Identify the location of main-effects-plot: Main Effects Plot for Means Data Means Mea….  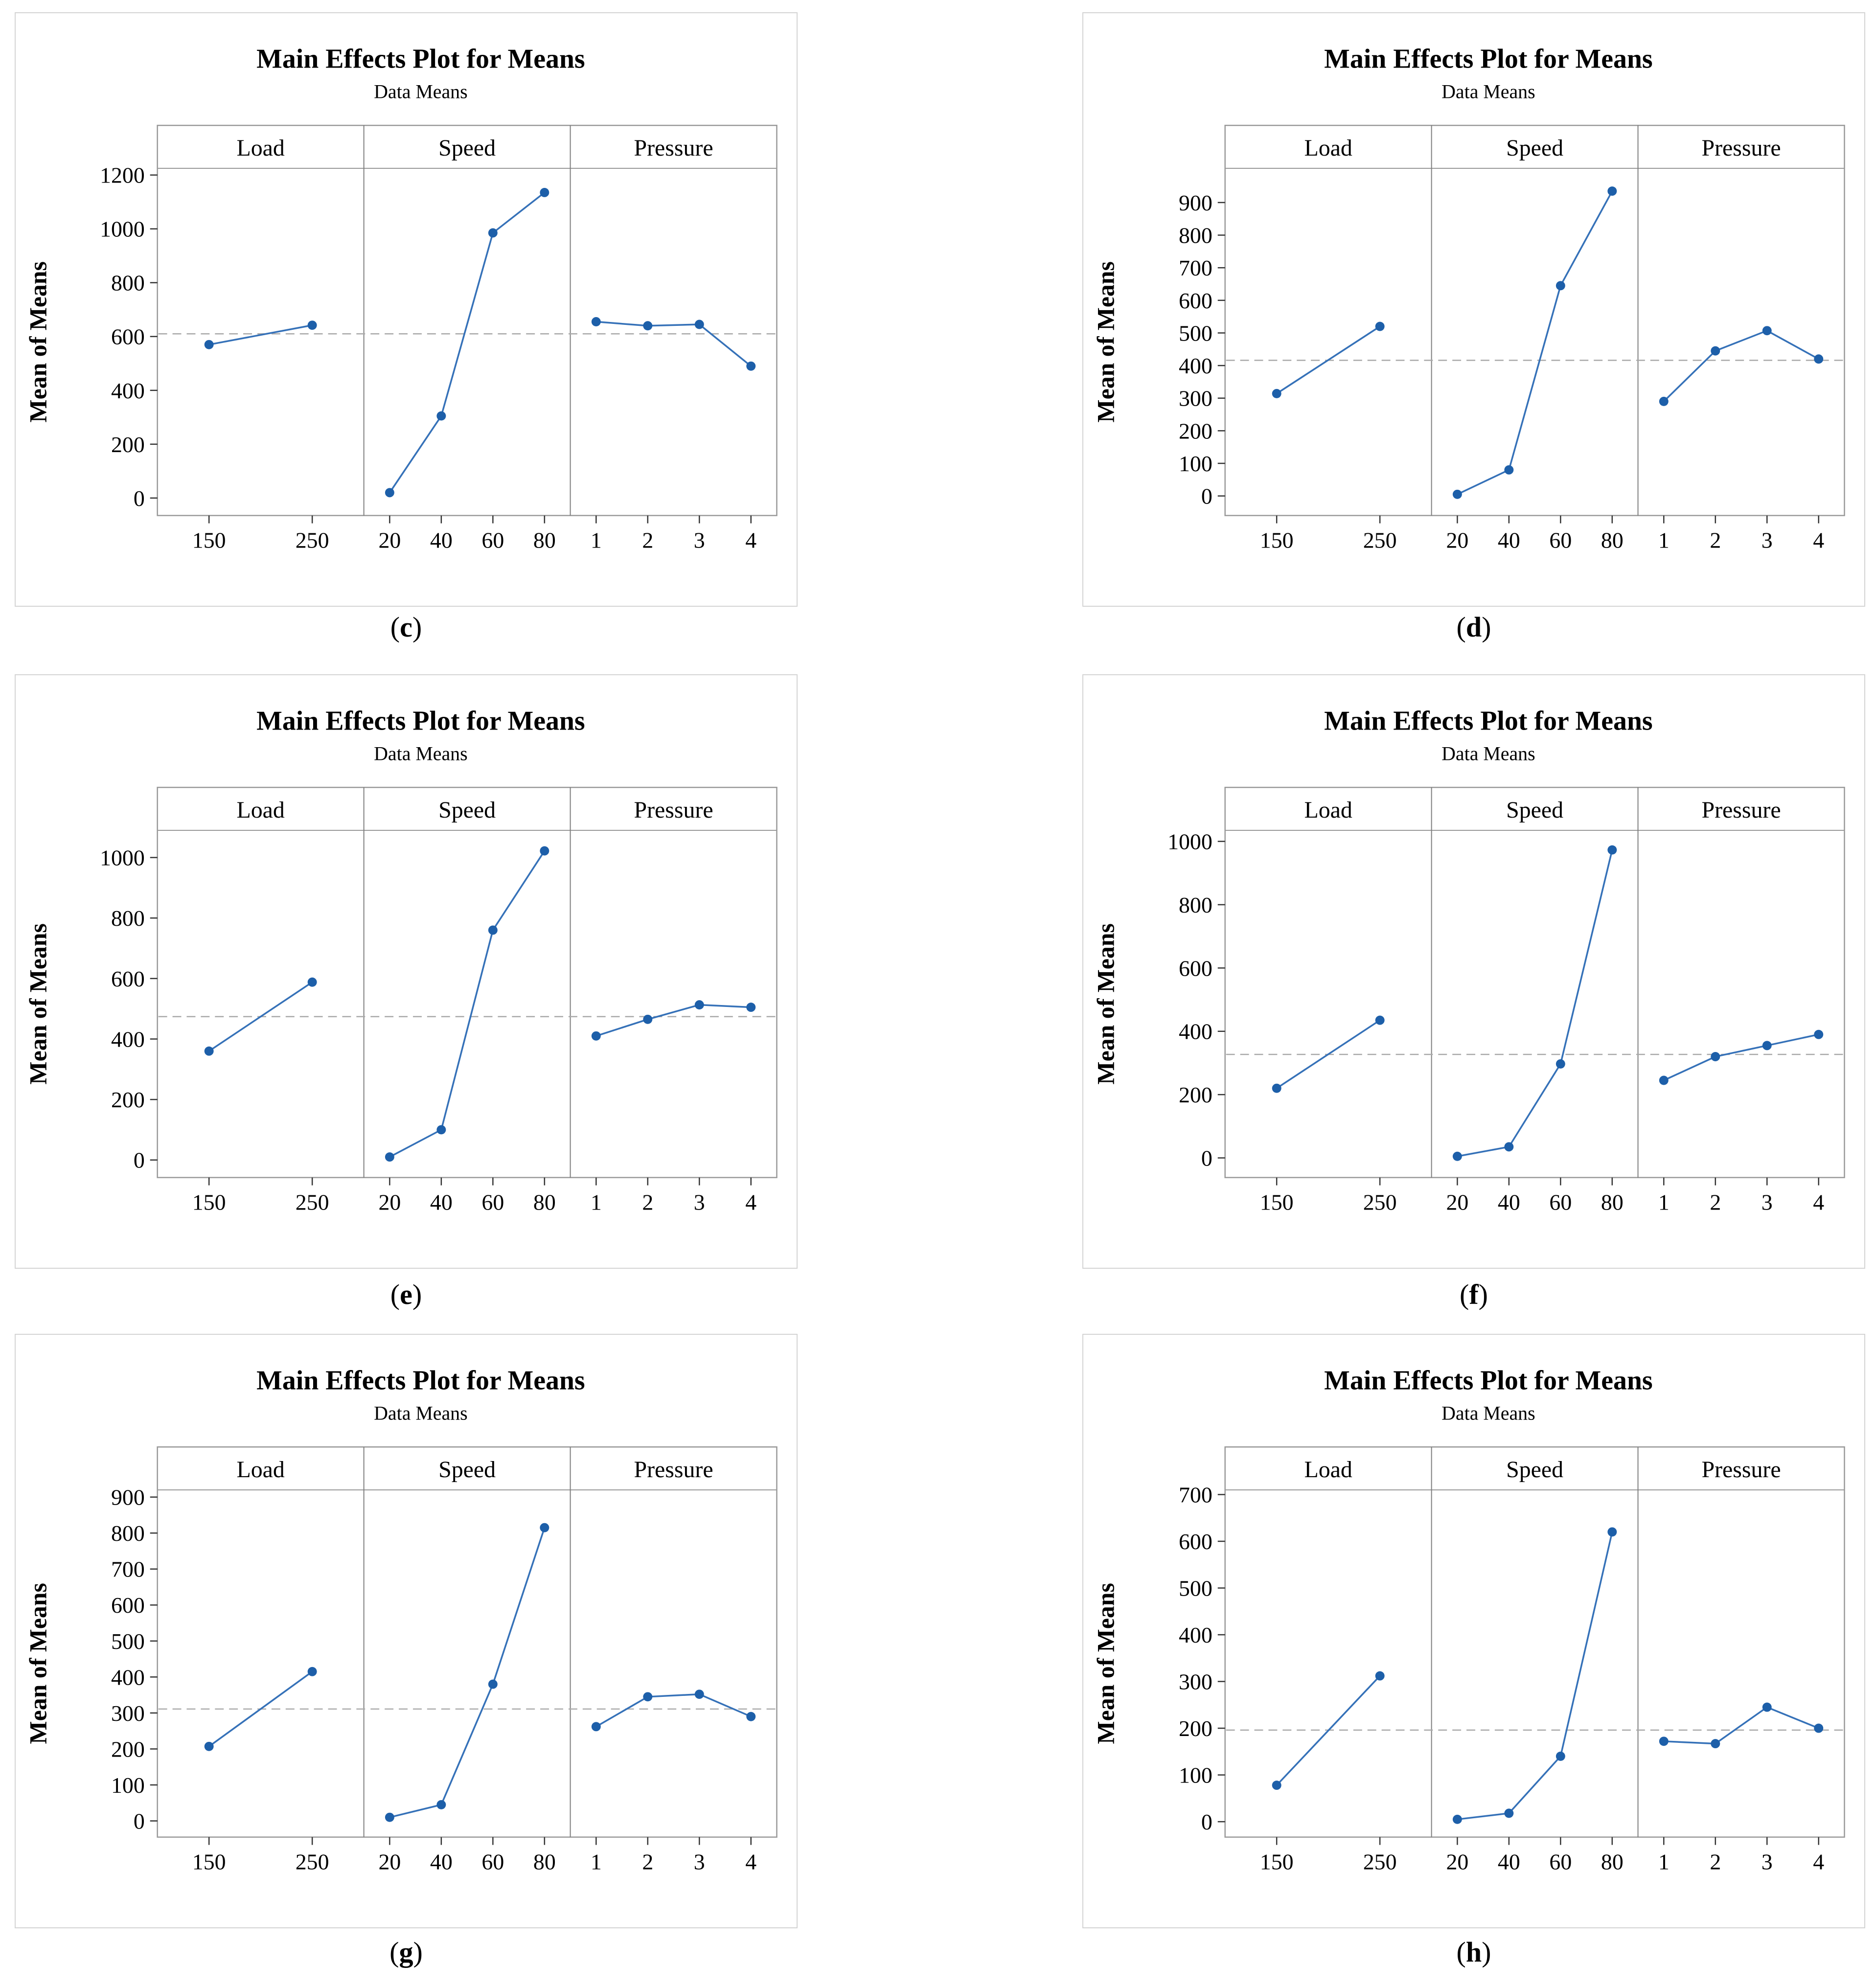
(401, 960).